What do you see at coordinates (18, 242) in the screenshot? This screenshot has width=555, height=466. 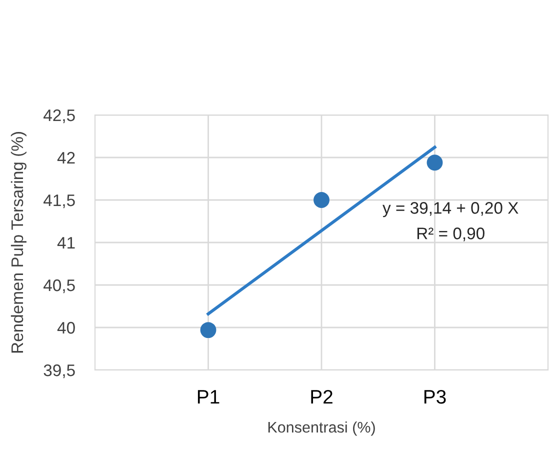 I see `y-axis-title: Rendemen Pulp Tersaring (%)` at bounding box center [18, 242].